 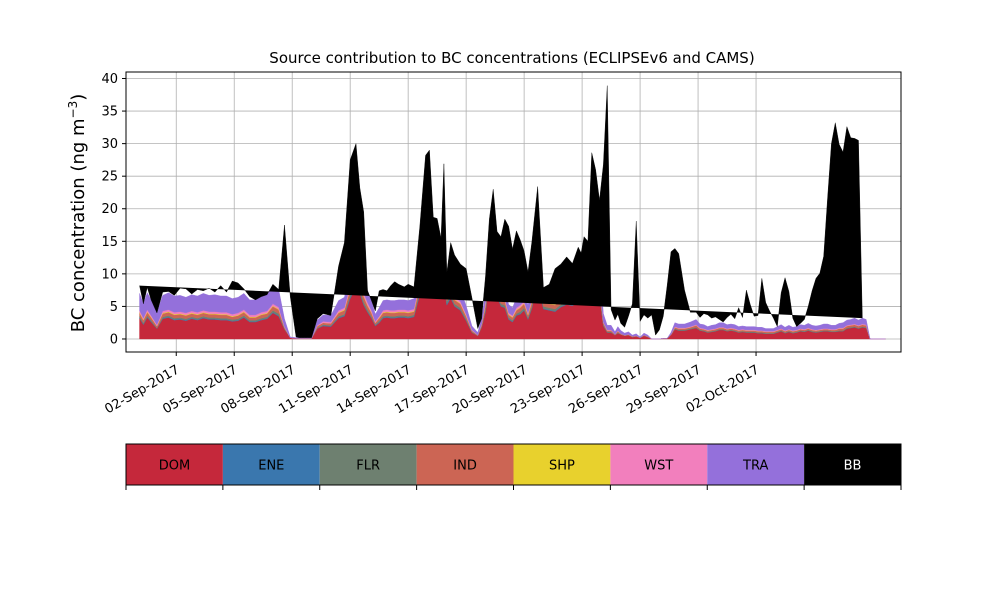 I want to click on legend-label-bb: BB, so click(x=853, y=466).